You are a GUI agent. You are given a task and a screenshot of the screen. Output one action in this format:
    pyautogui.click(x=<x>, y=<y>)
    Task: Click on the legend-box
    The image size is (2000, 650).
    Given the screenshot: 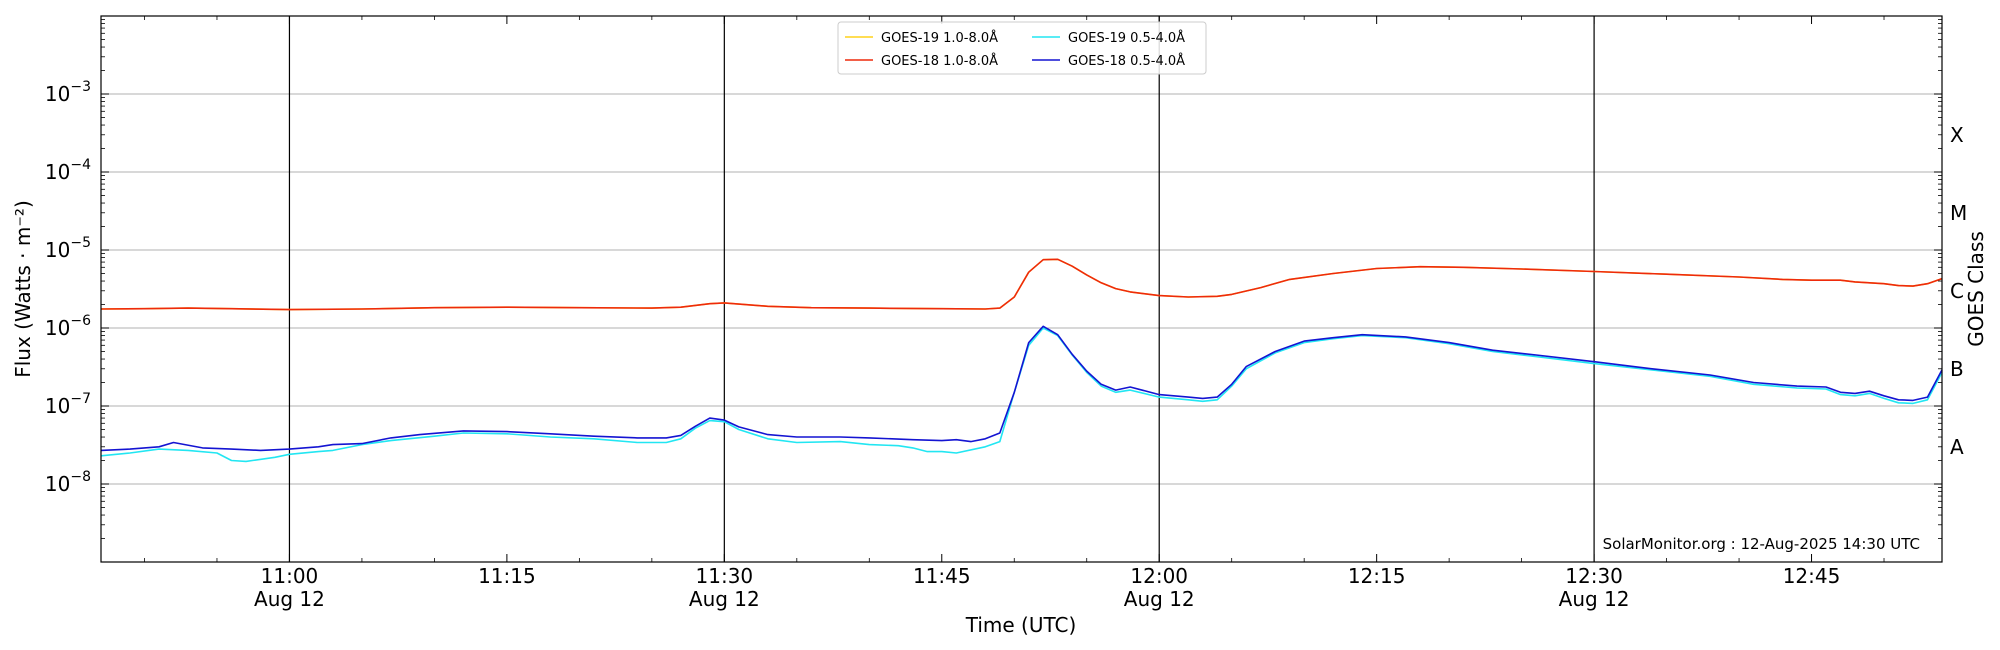 What is the action you would take?
    pyautogui.click(x=1022, y=48)
    